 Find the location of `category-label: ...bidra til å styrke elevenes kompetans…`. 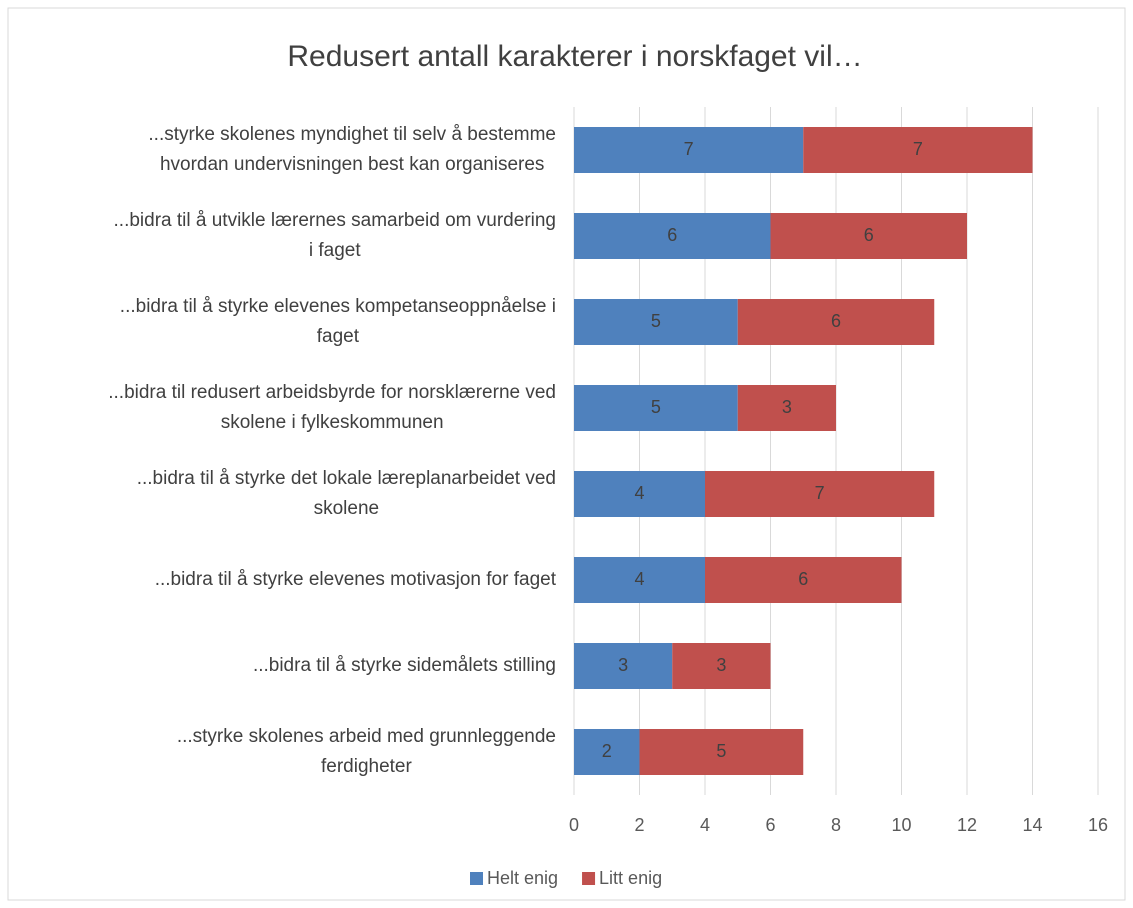

category-label: ...bidra til å styrke elevenes kompetans… is located at coordinates (338, 306).